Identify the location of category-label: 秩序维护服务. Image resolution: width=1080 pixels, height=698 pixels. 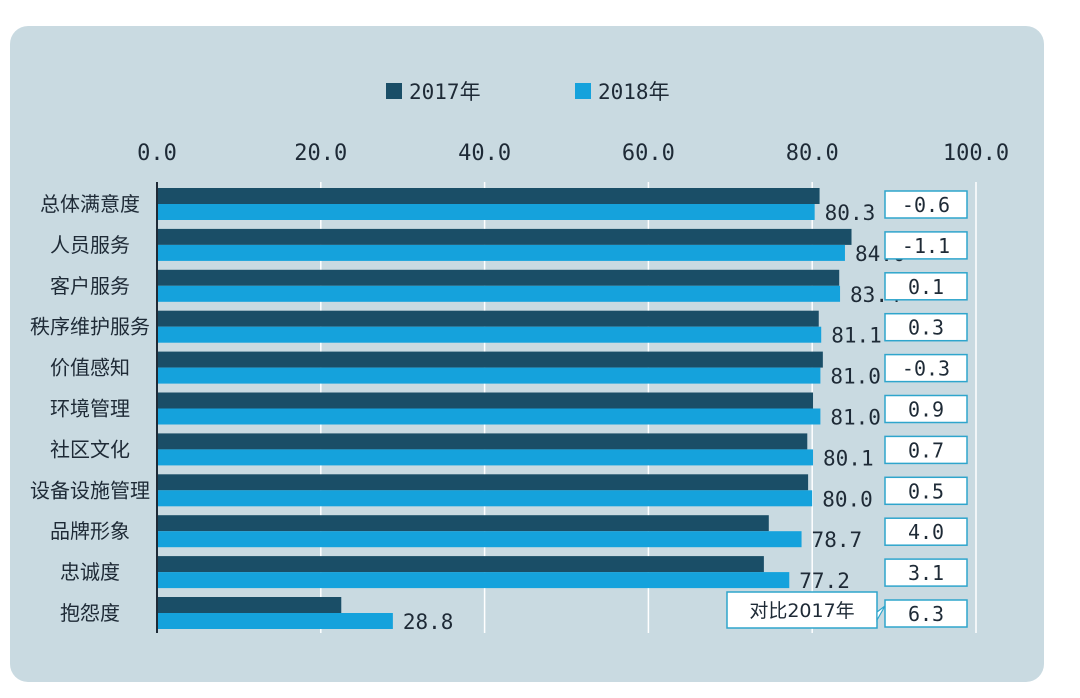
(90, 327).